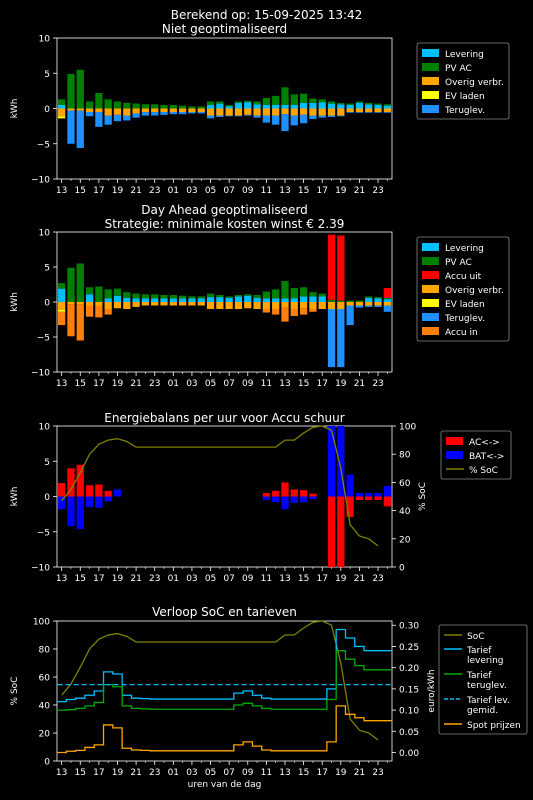 Image resolution: width=533 pixels, height=800 pixels. What do you see at coordinates (407, 428) in the screenshot?
I see `y-right-tick-label: 100` at bounding box center [407, 428].